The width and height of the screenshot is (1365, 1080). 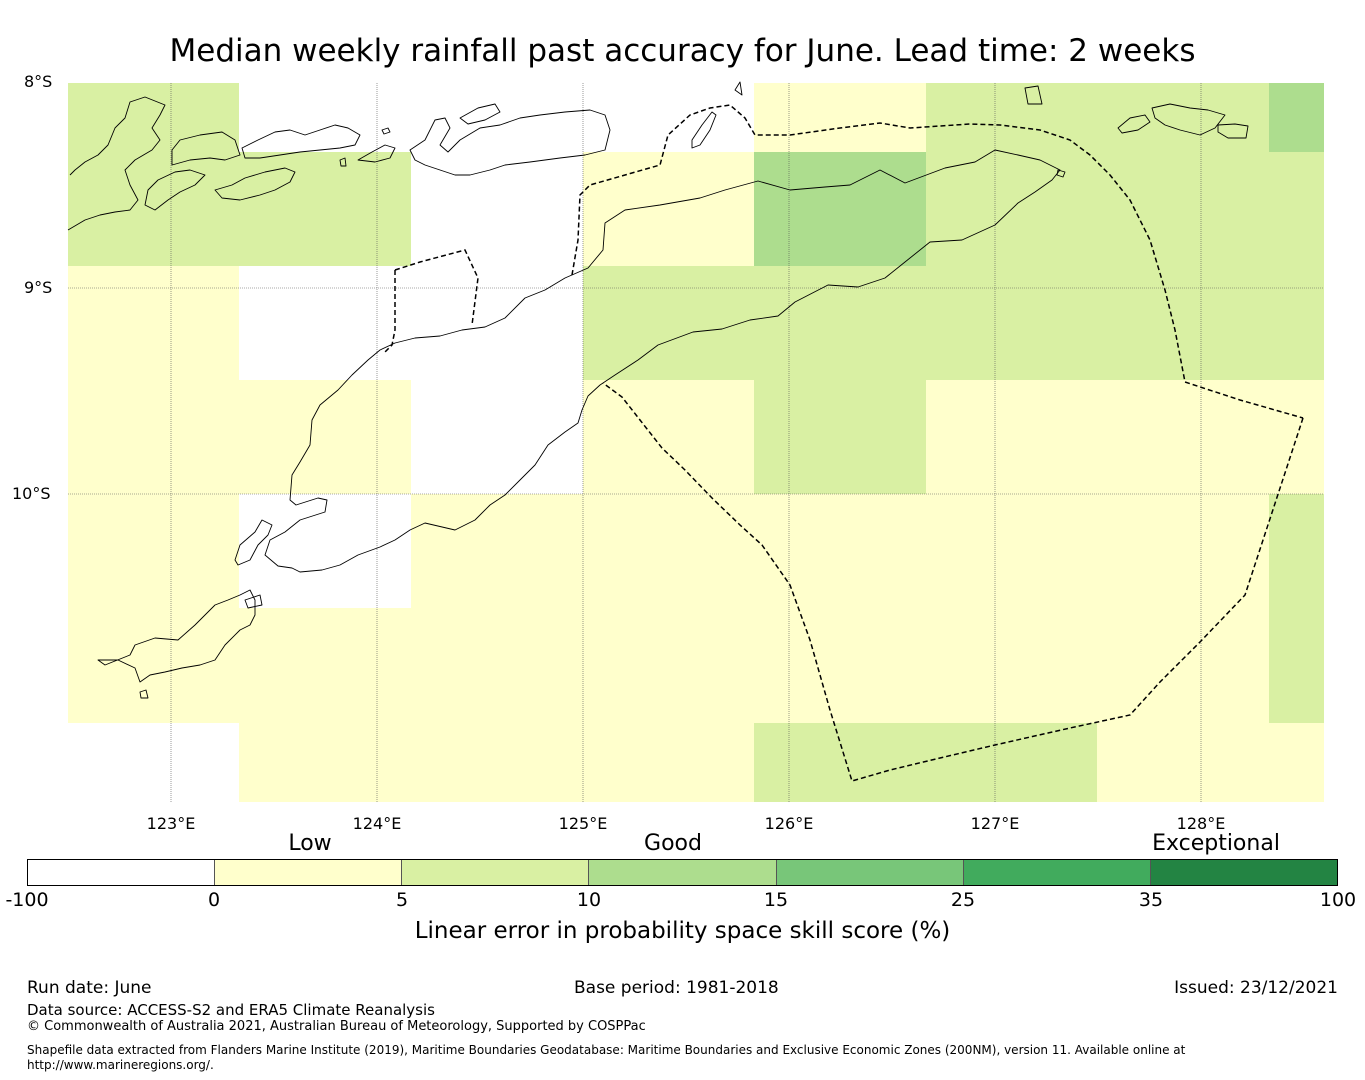 What do you see at coordinates (253, 542) in the screenshot?
I see `coastline-semau` at bounding box center [253, 542].